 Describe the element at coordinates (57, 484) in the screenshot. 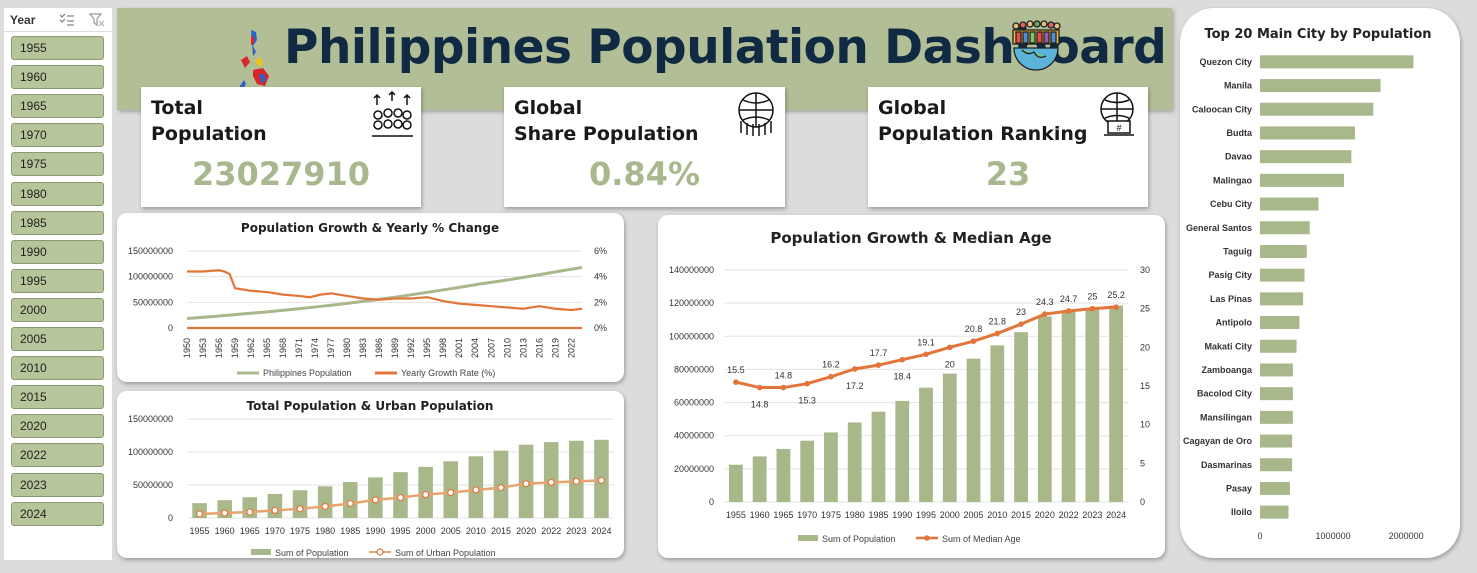

I see `slicer-item-2023: 2023` at that location.